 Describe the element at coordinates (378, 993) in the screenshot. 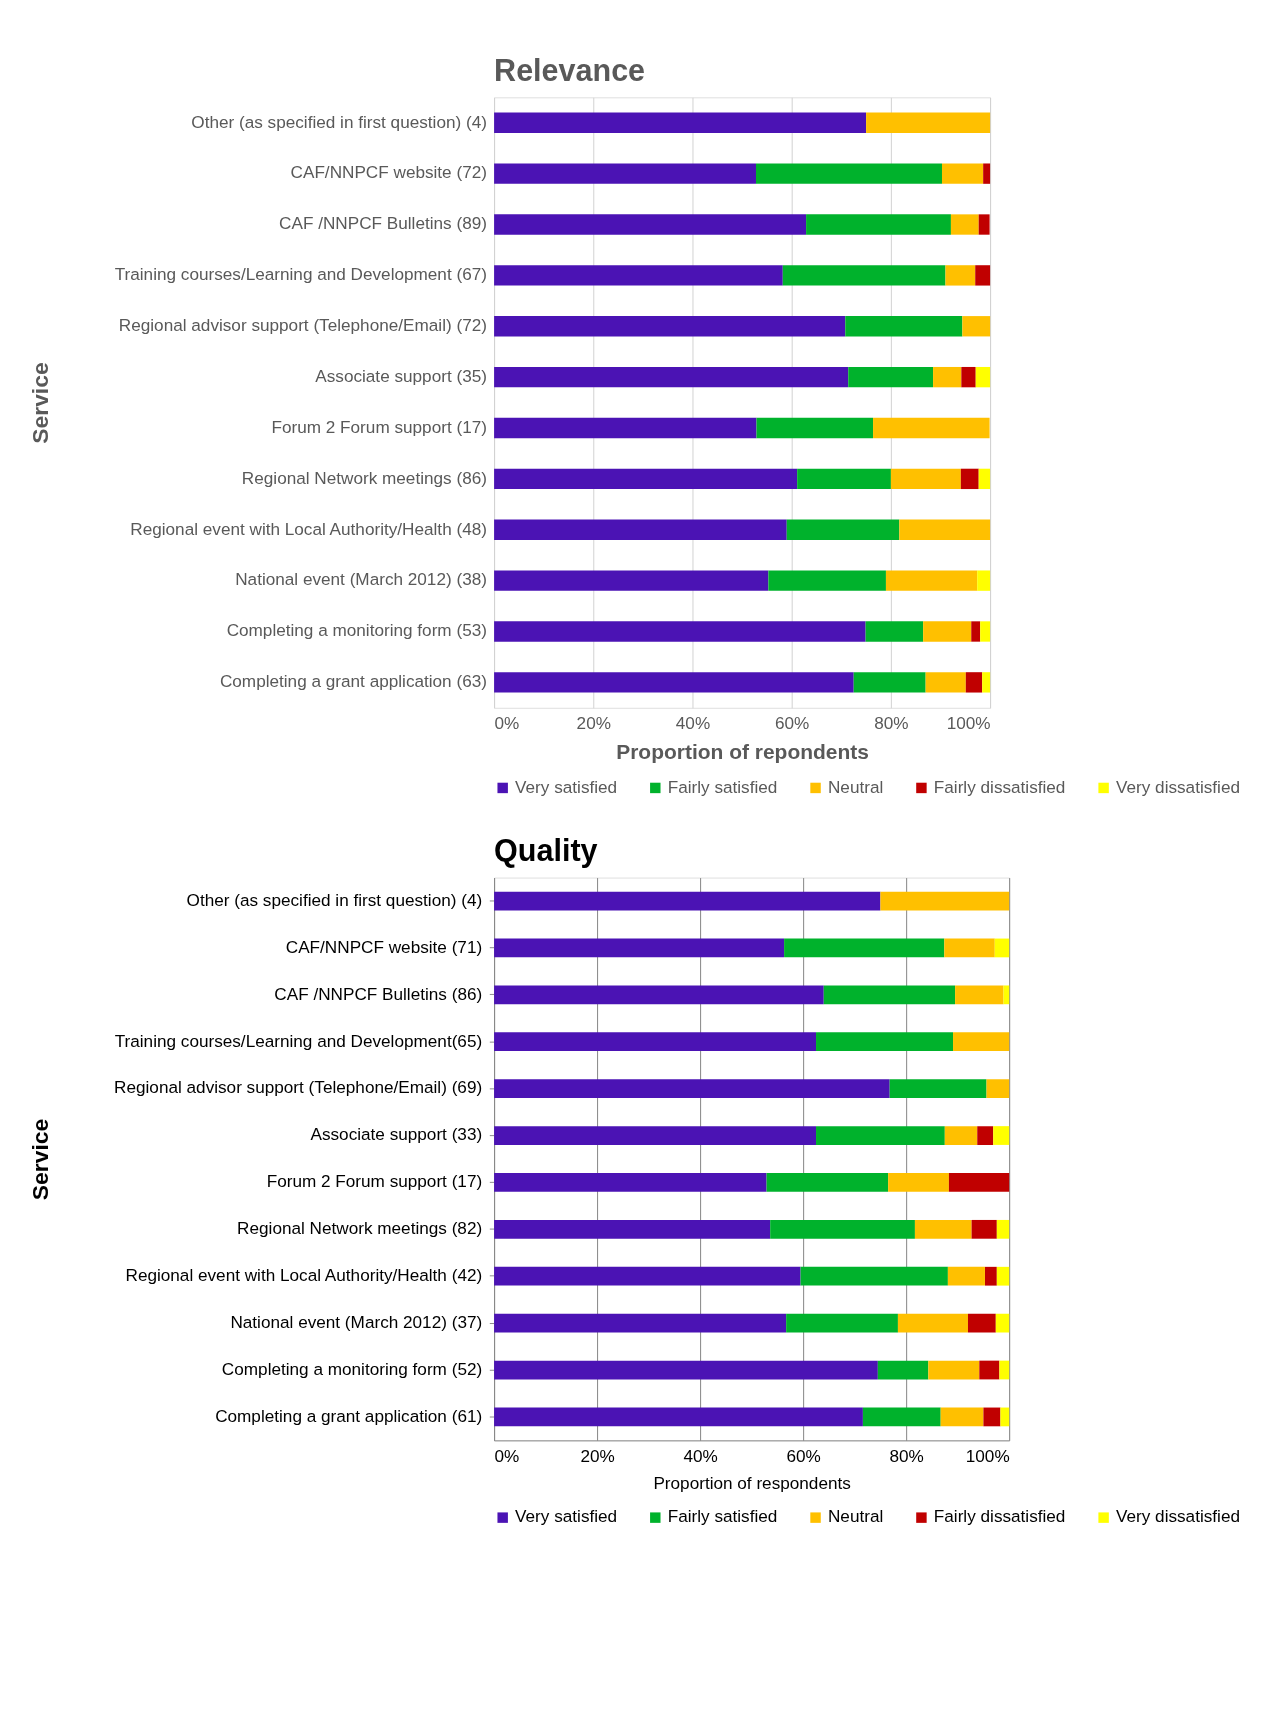

I see `y-tick-label: CAF /NNPCF Bulletins (86)` at that location.